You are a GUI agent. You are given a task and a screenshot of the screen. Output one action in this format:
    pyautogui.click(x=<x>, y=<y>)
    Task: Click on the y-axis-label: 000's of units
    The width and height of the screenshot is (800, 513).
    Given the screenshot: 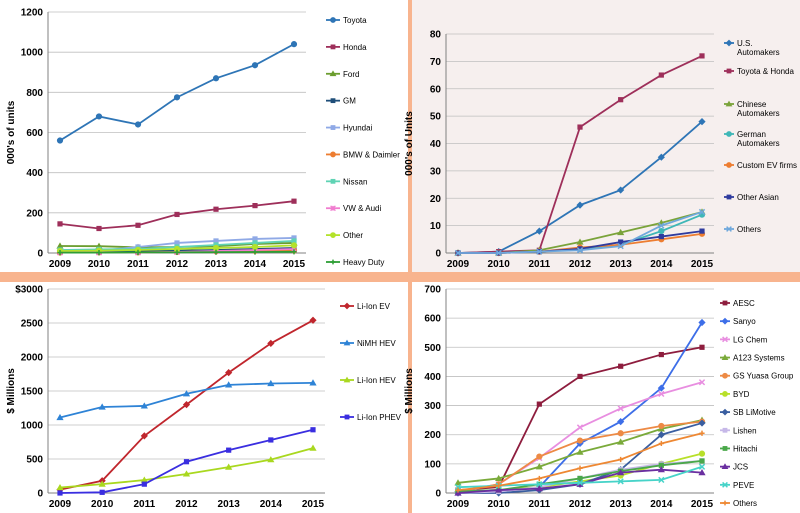 What is the action you would take?
    pyautogui.click(x=11, y=132)
    